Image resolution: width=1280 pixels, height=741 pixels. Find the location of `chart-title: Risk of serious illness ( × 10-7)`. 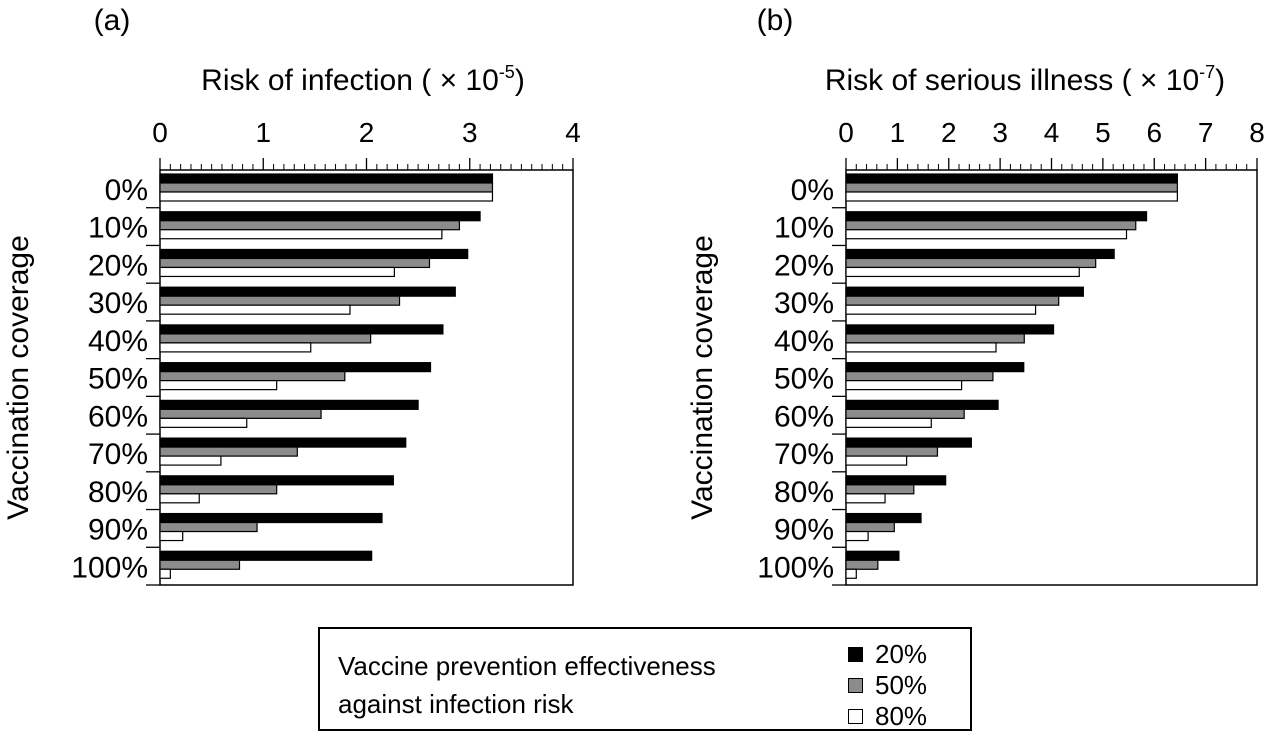

chart-title: Risk of serious illness ( × 10-7) is located at coordinates (1025, 79).